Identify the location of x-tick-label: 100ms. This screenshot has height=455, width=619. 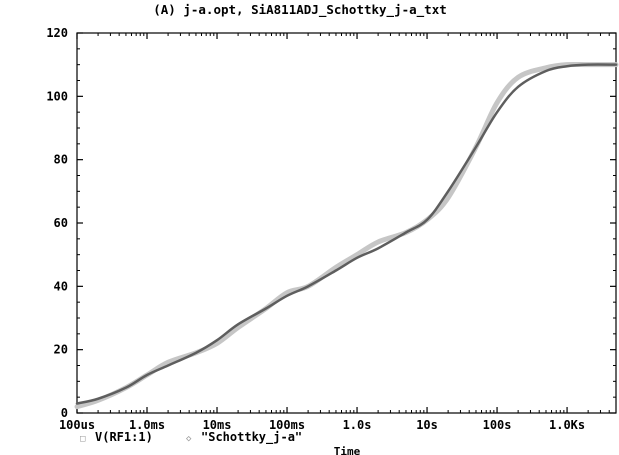
(287, 425).